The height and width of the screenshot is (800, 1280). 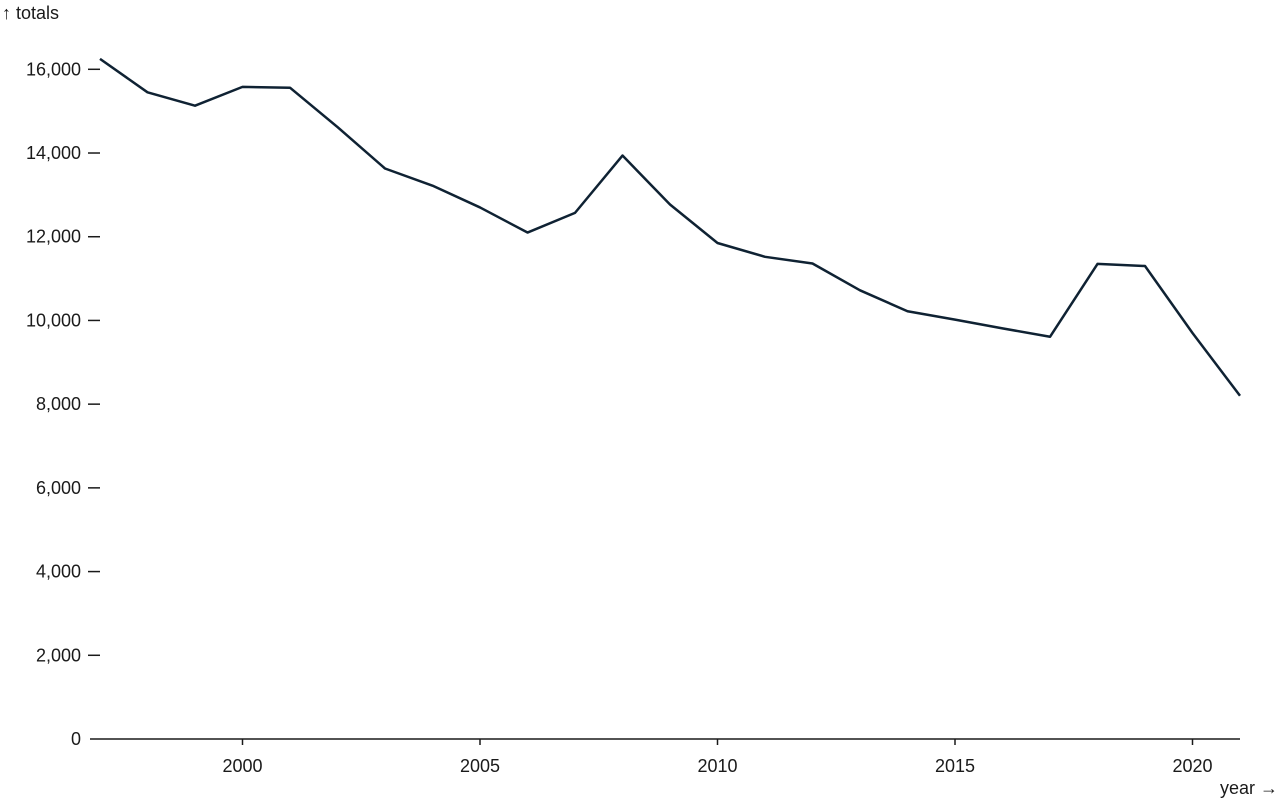 I want to click on y-tick-label: 8,000, so click(x=58, y=404).